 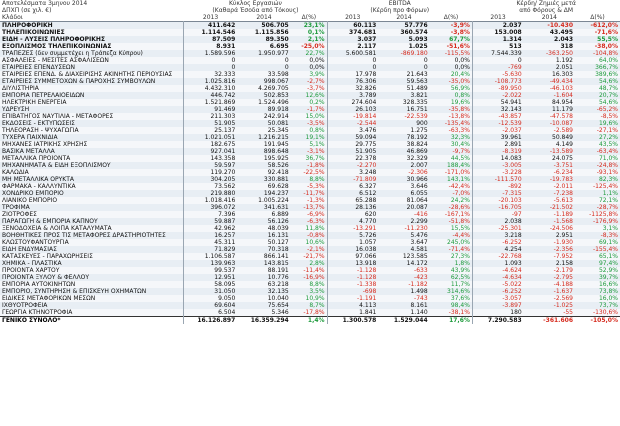 I want to click on cell-ebitda-2014: 1.025, so click(x=418, y=46).